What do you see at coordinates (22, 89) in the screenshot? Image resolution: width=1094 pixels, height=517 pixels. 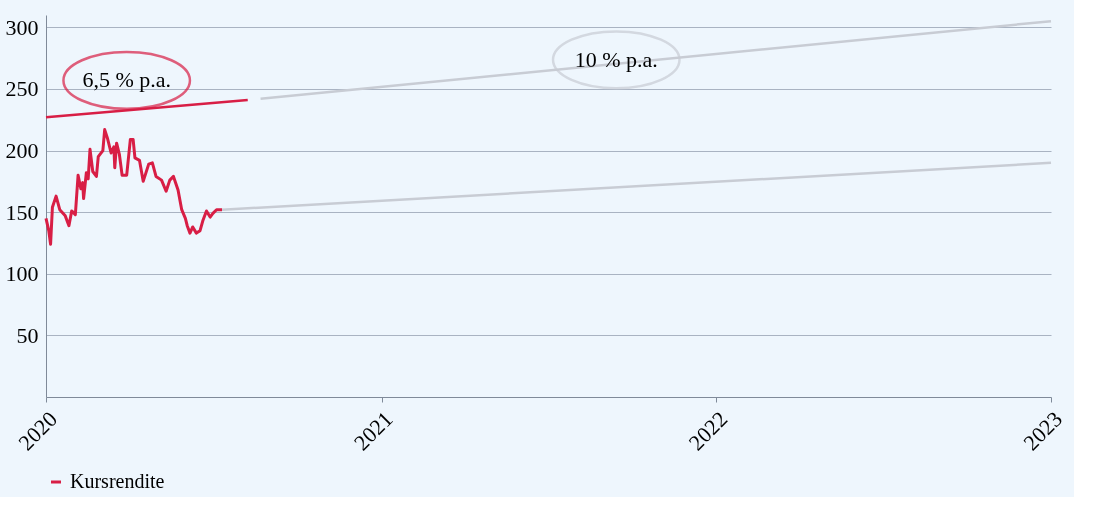 I see `y-tick-label: 250` at bounding box center [22, 89].